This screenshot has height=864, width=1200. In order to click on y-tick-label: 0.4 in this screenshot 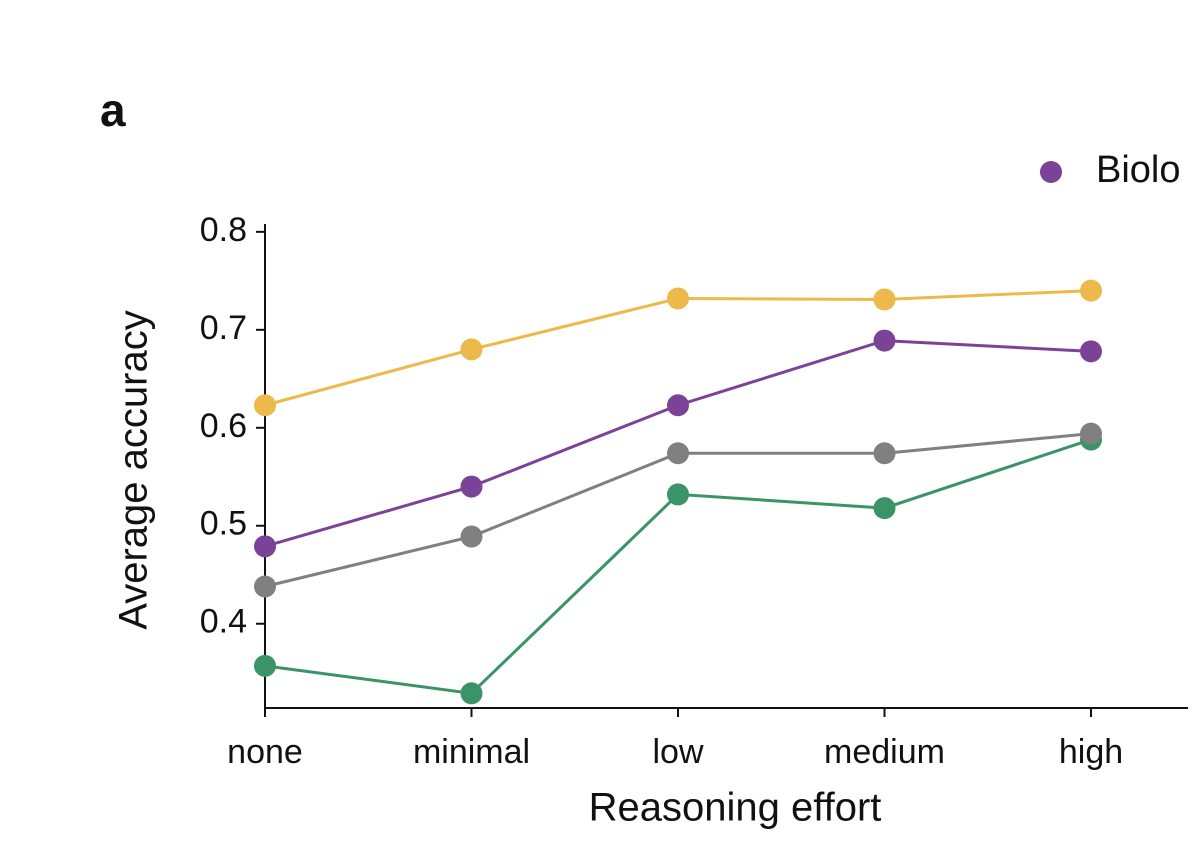, I will do `click(223, 622)`.